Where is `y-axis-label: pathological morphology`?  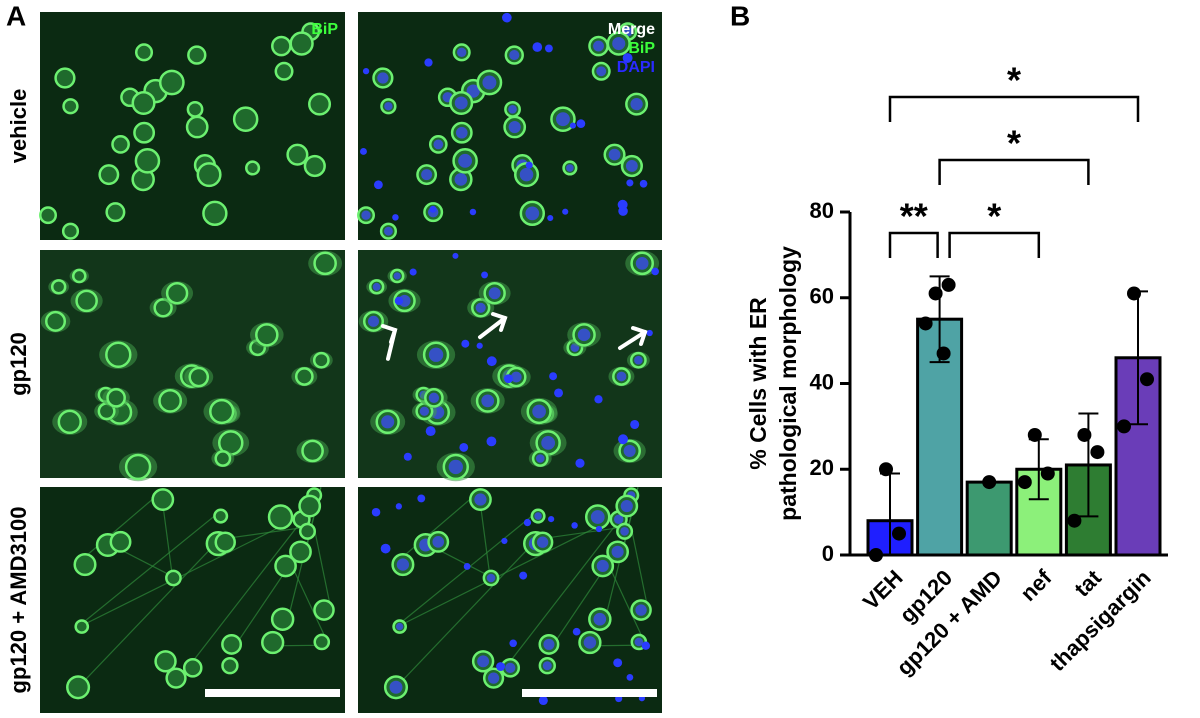 y-axis-label: pathological morphology is located at coordinates (788, 383).